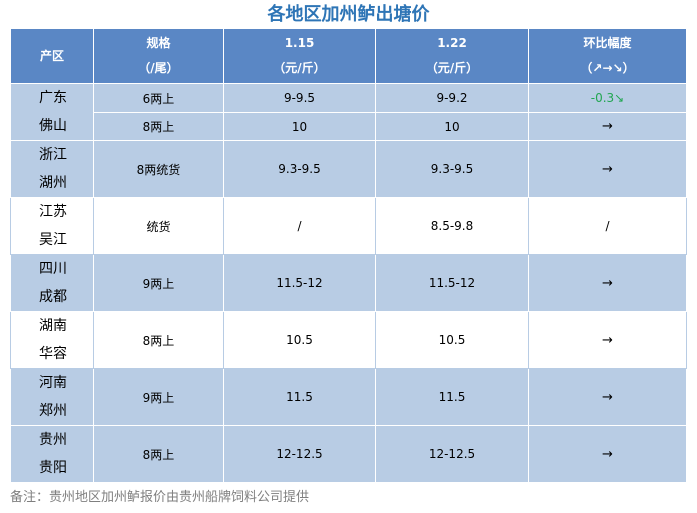 This screenshot has height=513, width=697. Describe the element at coordinates (299, 283) in the screenshot. I see `price1-cell: 11.5-12` at that location.